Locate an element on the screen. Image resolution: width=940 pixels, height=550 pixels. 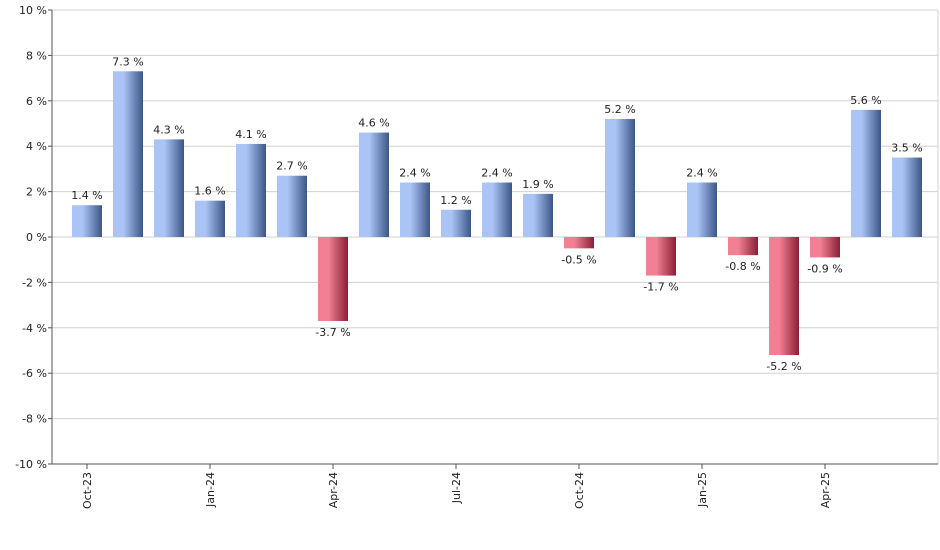
data-label: -1.7 % is located at coordinates (660, 287).